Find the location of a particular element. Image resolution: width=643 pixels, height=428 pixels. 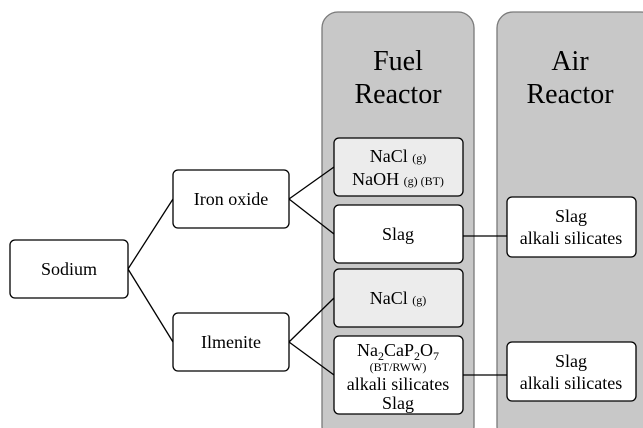

node-label: Na2CaP2O7 is located at coordinates (398, 351).